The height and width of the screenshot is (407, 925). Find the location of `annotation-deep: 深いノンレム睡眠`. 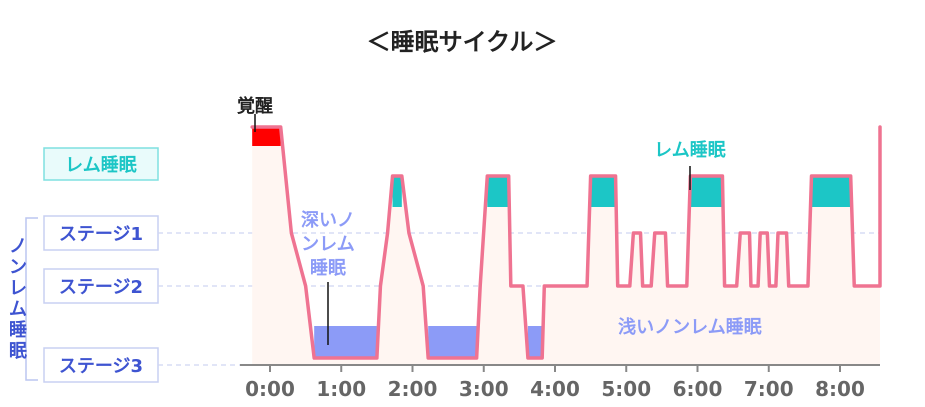

annotation-deep: 深いノンレム睡眠 is located at coordinates (328, 244).